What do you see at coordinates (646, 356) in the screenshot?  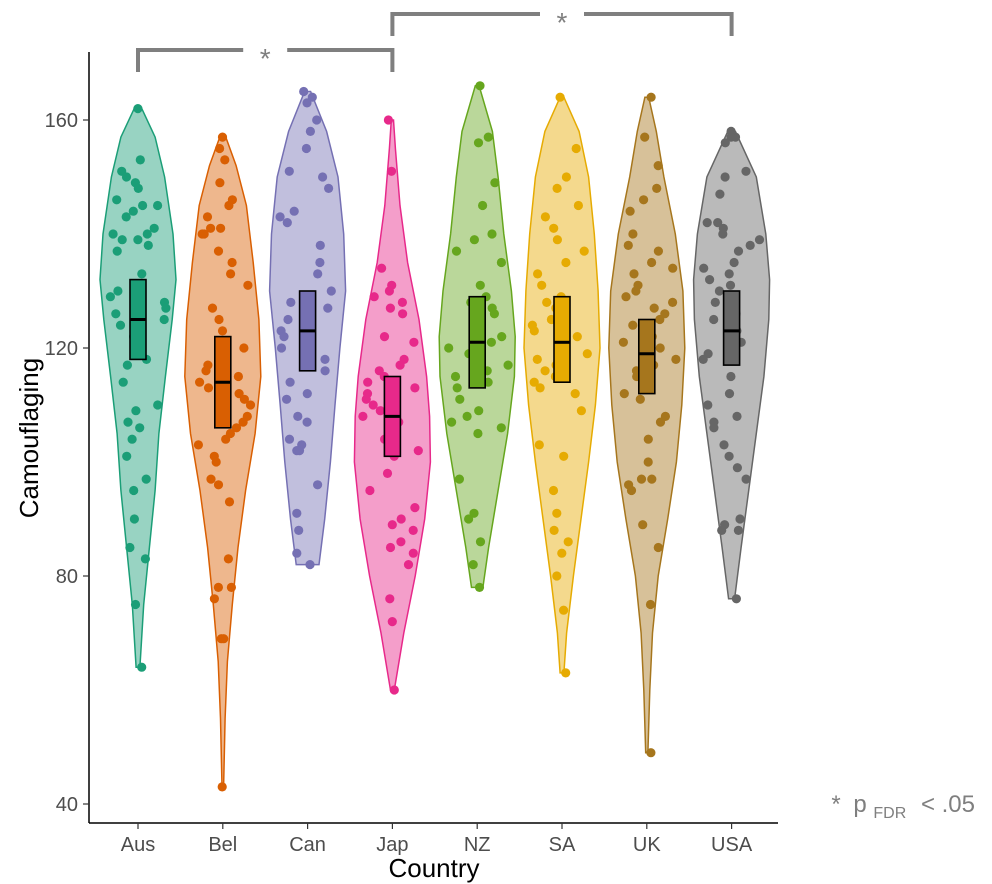 I see `box-uk` at bounding box center [646, 356].